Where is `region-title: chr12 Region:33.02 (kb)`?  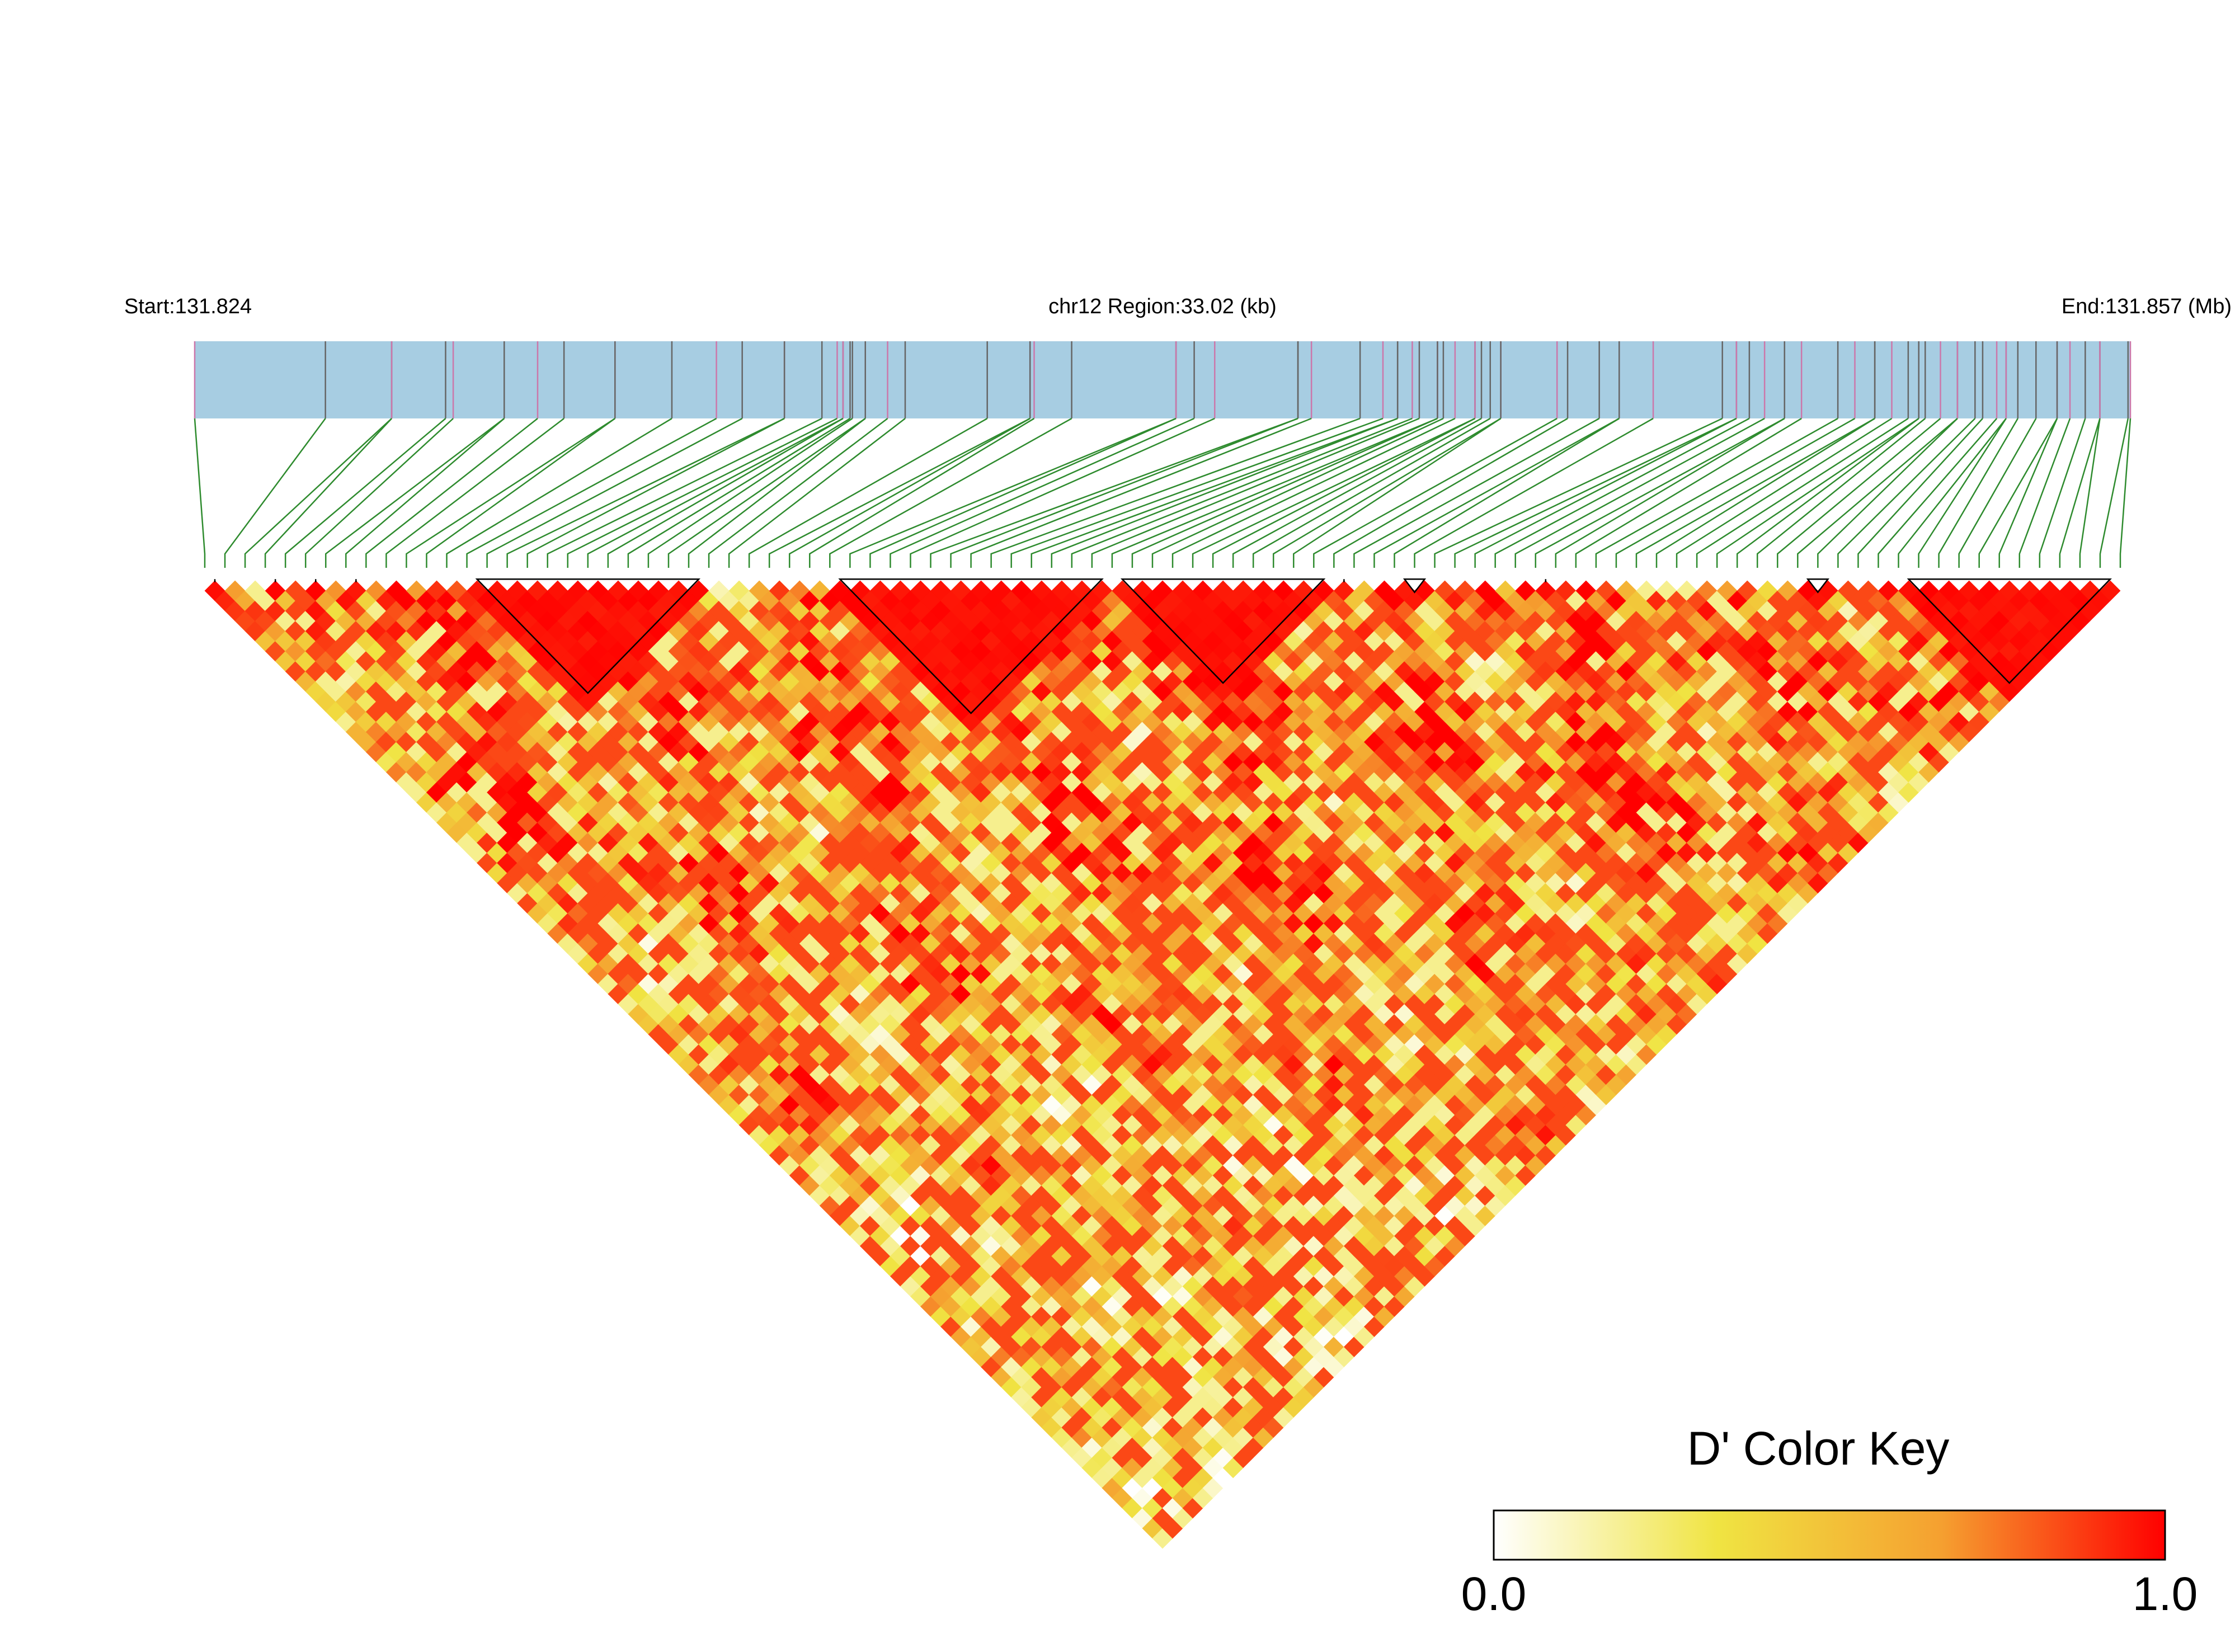 region-title: chr12 Region:33.02 (kb) is located at coordinates (1162, 306).